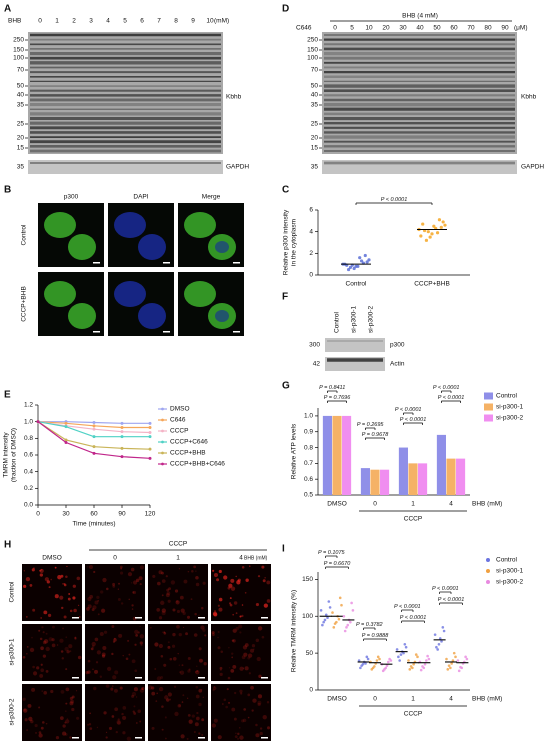 The width and height of the screenshot is (553, 749). I want to click on x-tick-label: 60, so click(94, 514).